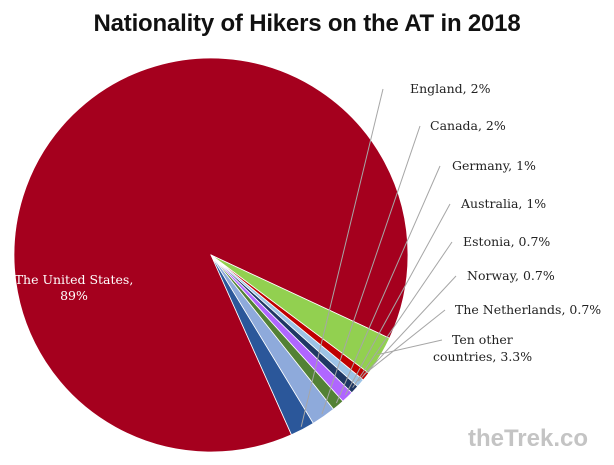 The height and width of the screenshot is (465, 614). What do you see at coordinates (511, 275) in the screenshot?
I see `slice-label-7: Norway, 0.7%` at bounding box center [511, 275].